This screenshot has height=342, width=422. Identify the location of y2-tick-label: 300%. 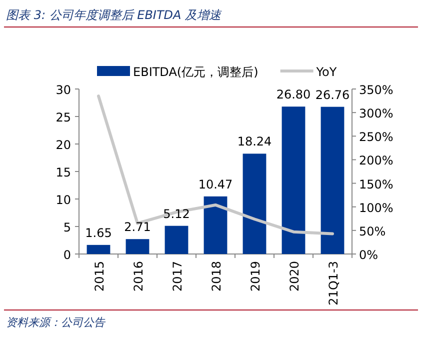
(376, 113).